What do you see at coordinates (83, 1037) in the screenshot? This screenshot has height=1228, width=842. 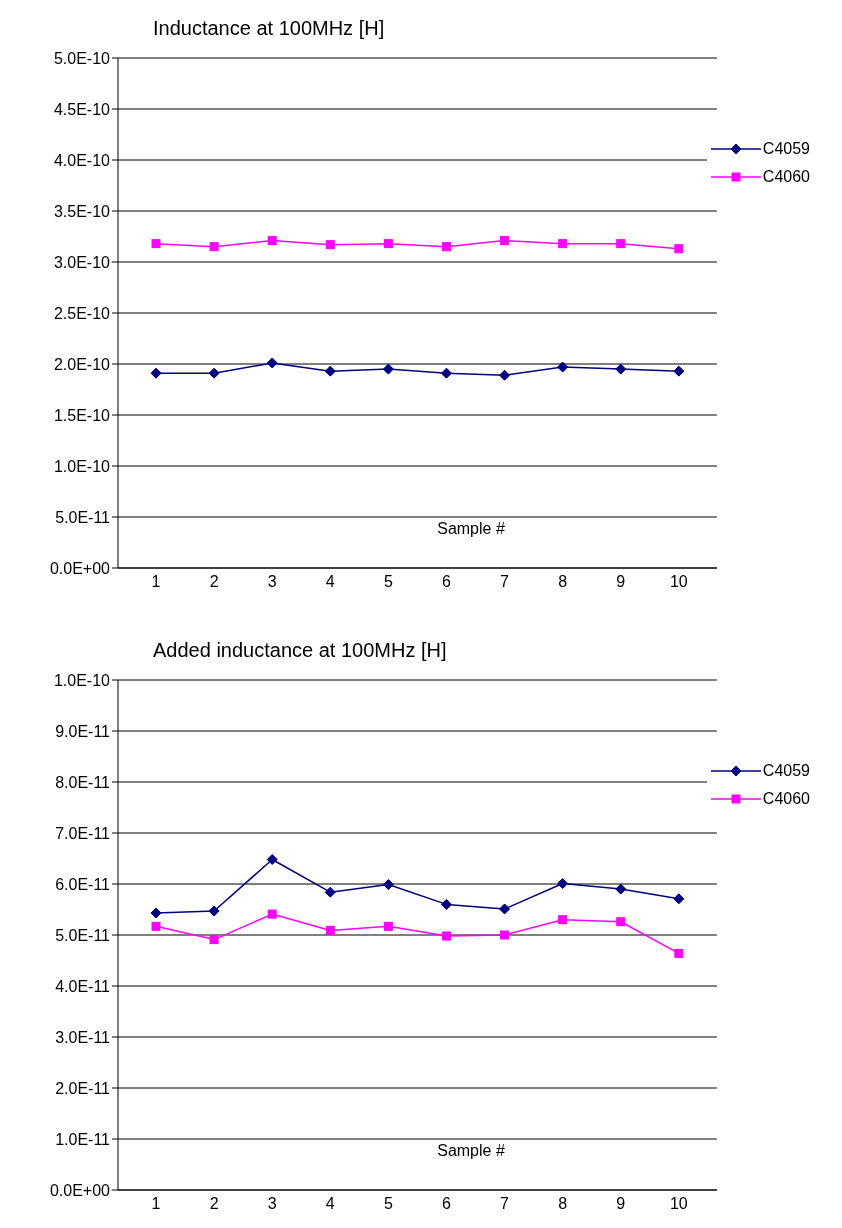 I see `y-tick-label: 3.0E-11` at bounding box center [83, 1037].